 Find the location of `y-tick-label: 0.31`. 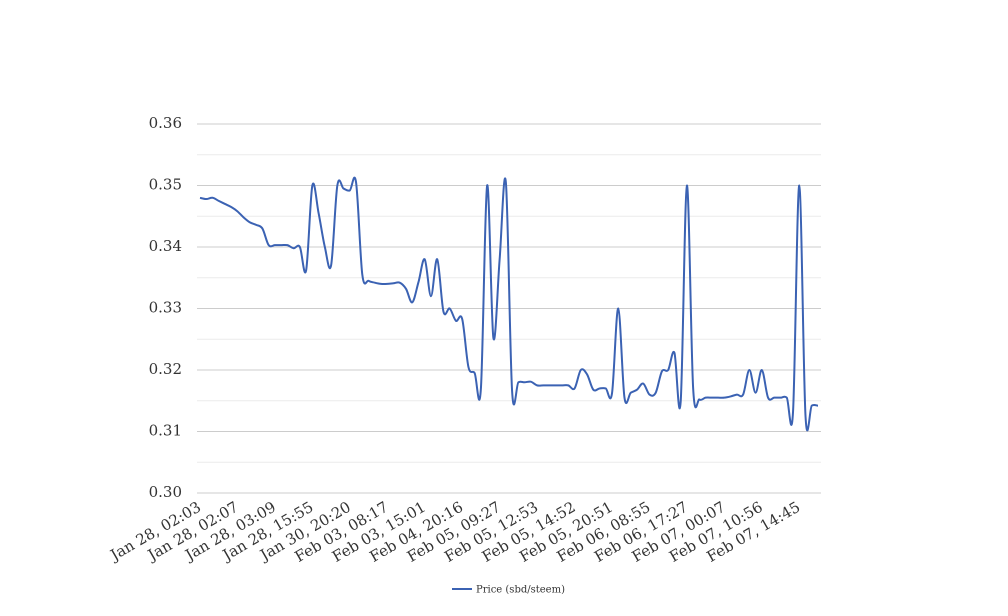

y-tick-label: 0.31 is located at coordinates (165, 431).